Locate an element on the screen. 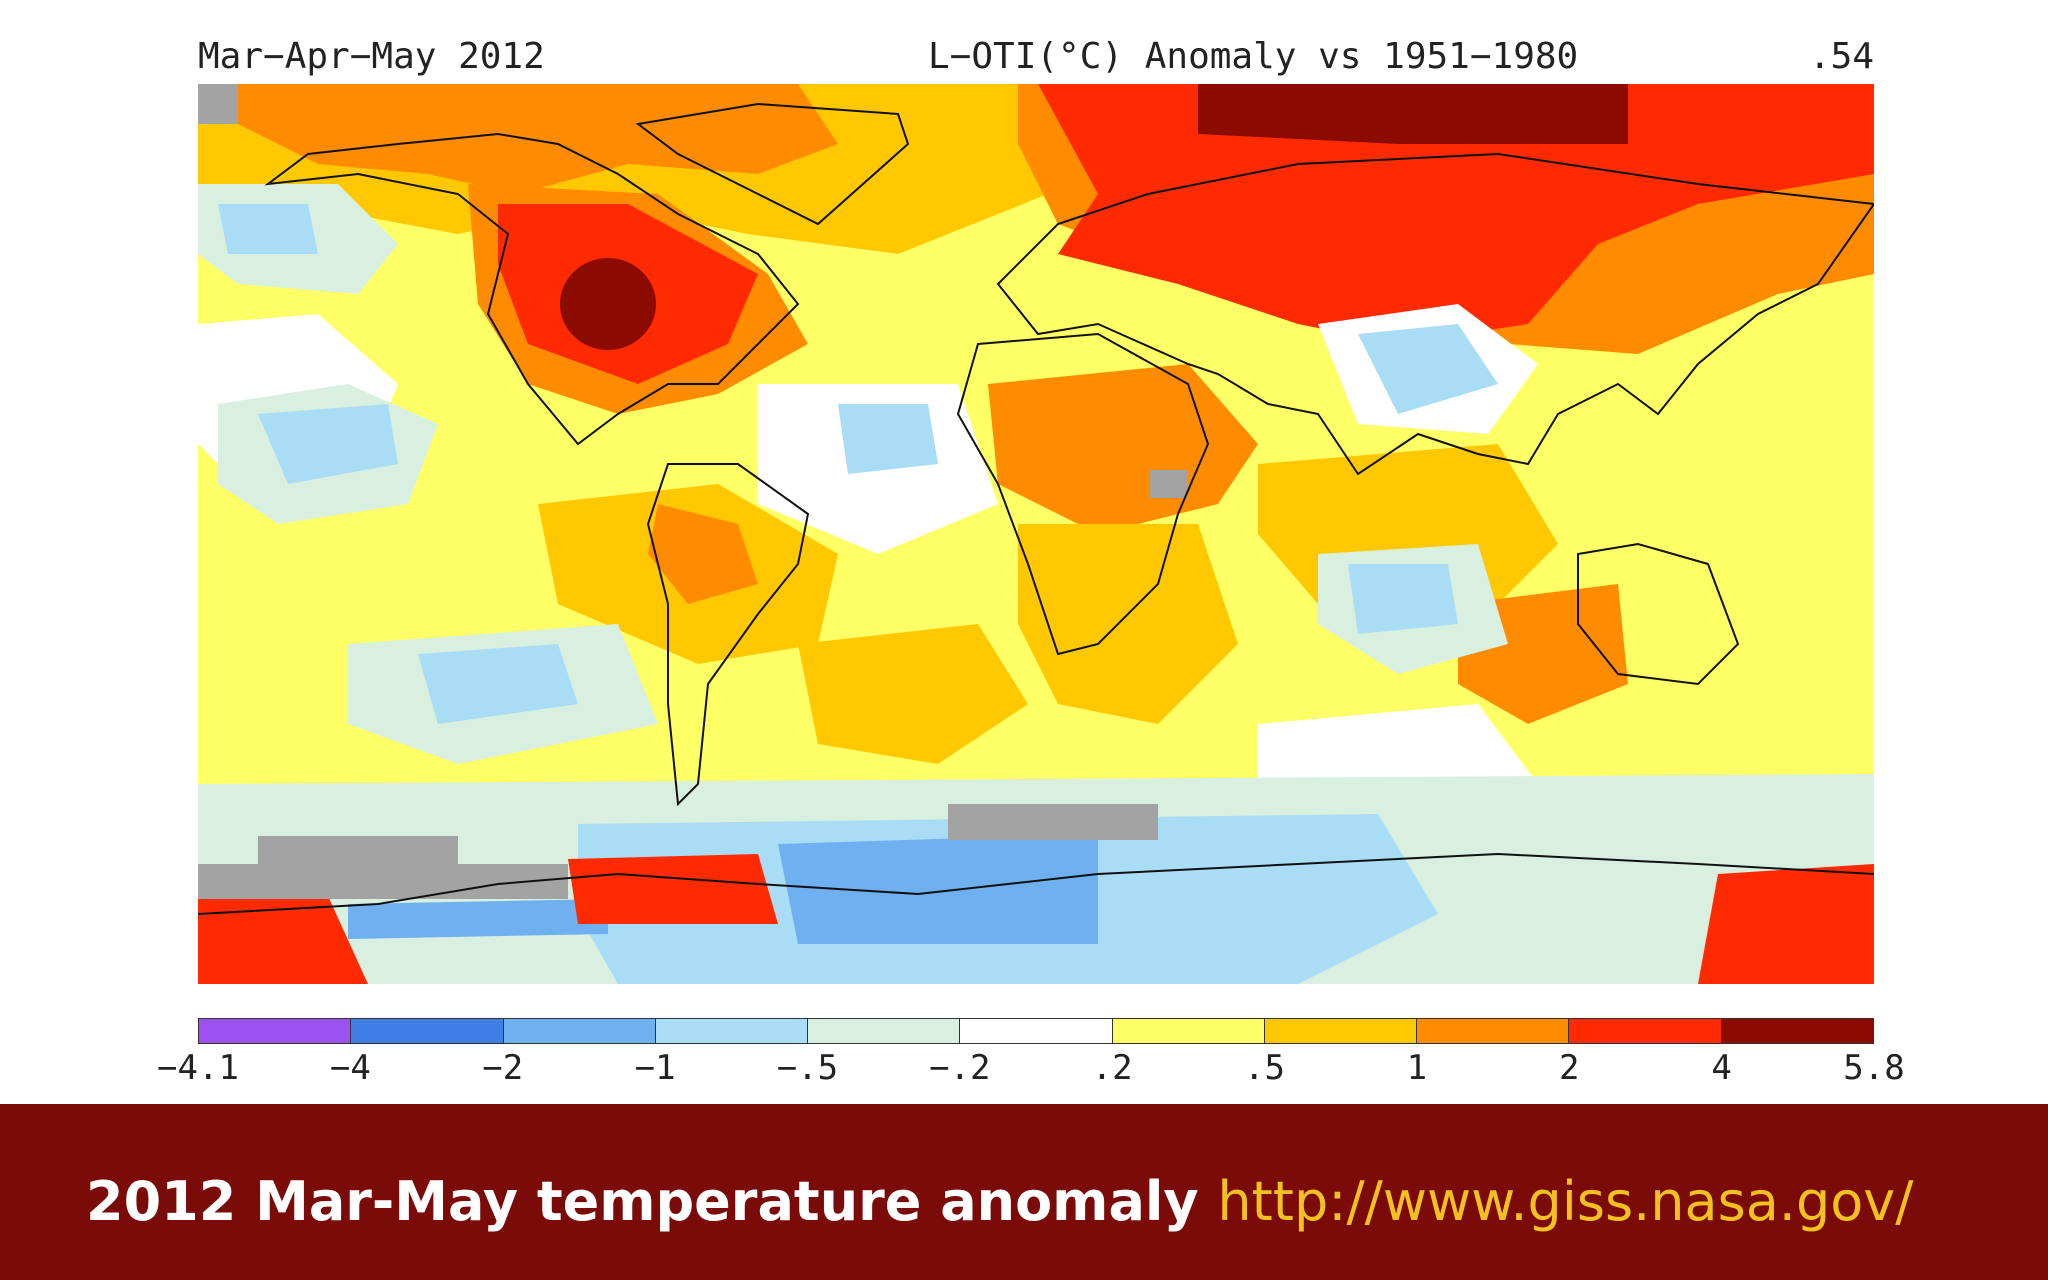  colorbar-tick-labels: −4.1 −4 −2 −1 −.5 −.2 .2 .5 1 2 4 5.8 is located at coordinates (1024, 1069).